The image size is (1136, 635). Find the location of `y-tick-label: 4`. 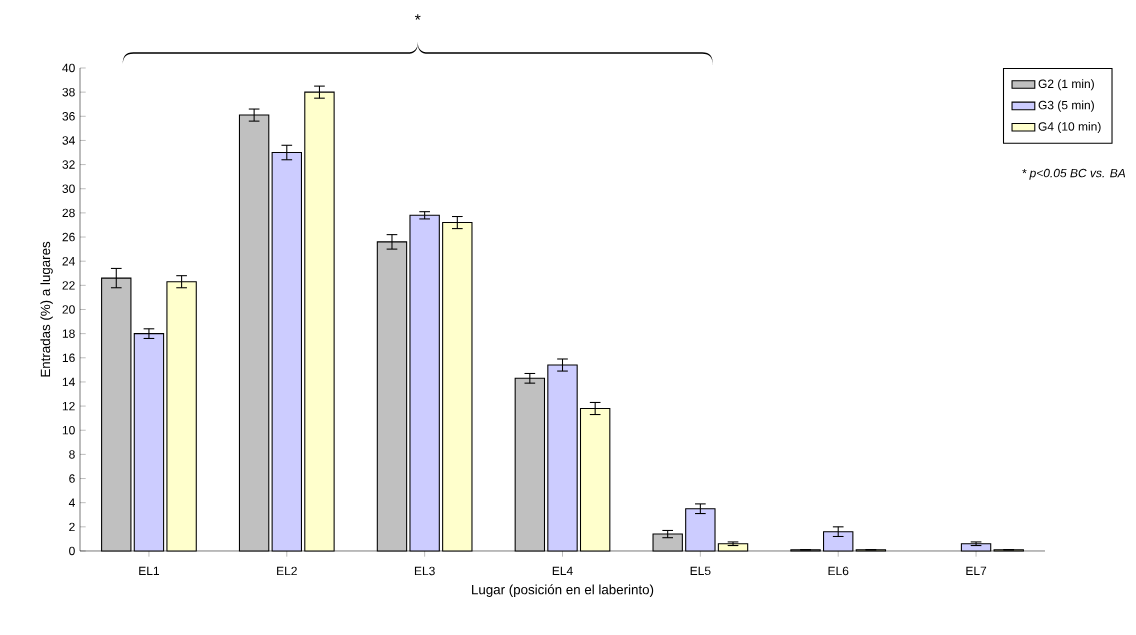

y-tick-label: 4 is located at coordinates (71, 502).